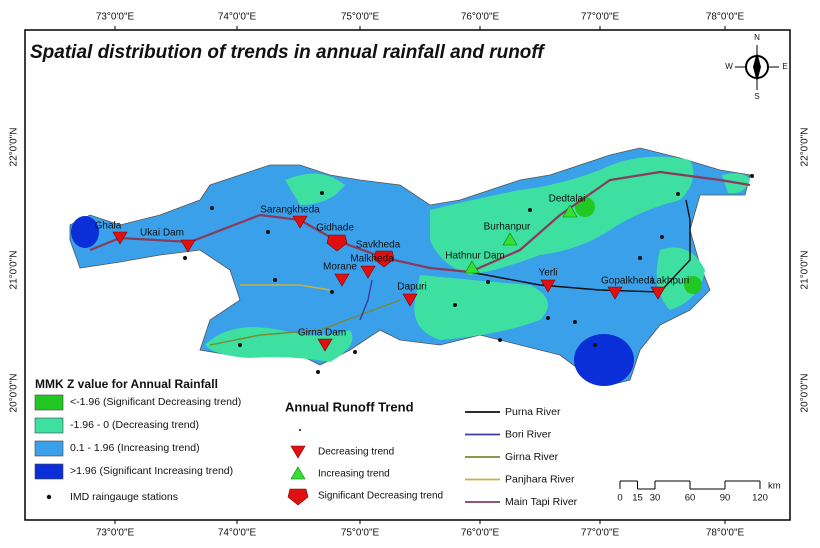 This screenshot has width=820, height=548. Describe the element at coordinates (290, 210) in the screenshot. I see `station-label: Sarangkheda` at that location.